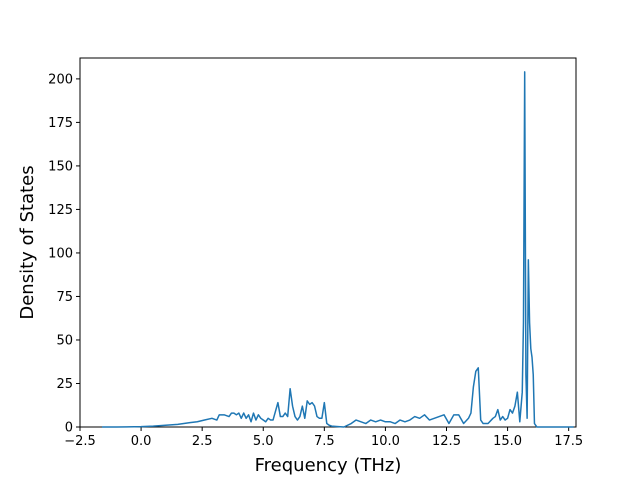  What do you see at coordinates (80, 441) in the screenshot?
I see `x-tick-label: −2.5` at bounding box center [80, 441].